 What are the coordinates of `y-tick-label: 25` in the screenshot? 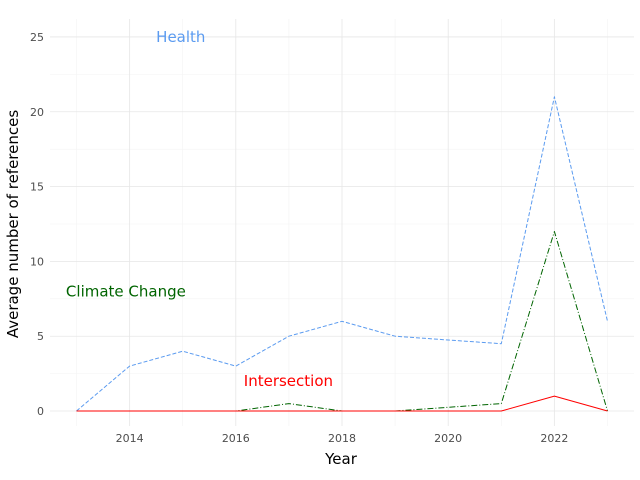 It's located at (37, 37).